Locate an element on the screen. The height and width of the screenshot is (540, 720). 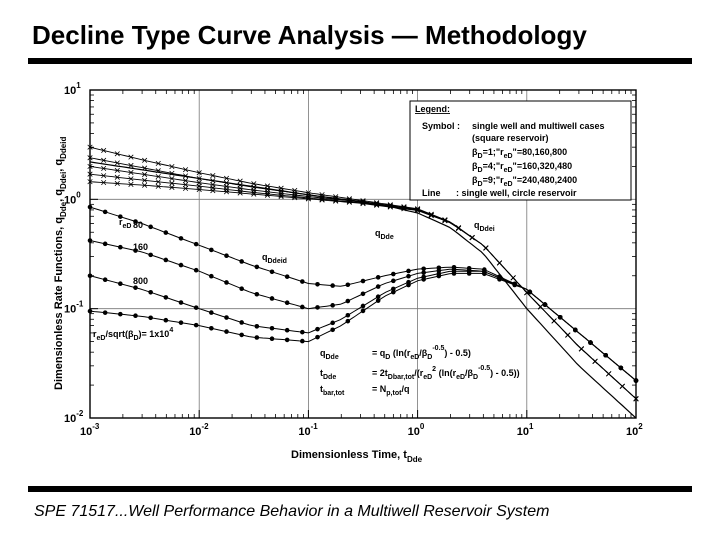
footer-rule is located at coordinates (360, 489).